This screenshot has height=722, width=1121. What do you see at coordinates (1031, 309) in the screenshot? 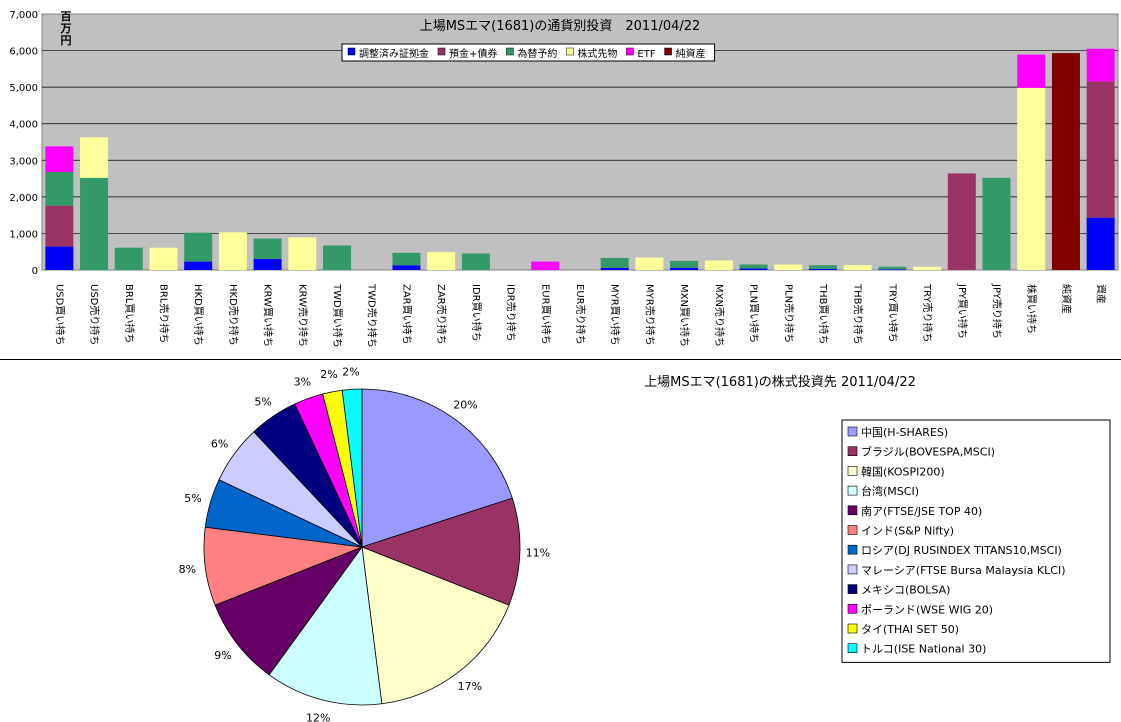
I see `x-tick-label: 株買い持ち` at bounding box center [1031, 309].